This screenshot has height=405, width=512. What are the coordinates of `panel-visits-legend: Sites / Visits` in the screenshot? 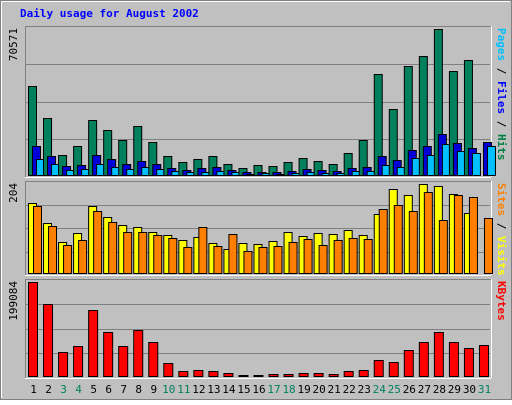 It's located at (501, 229).